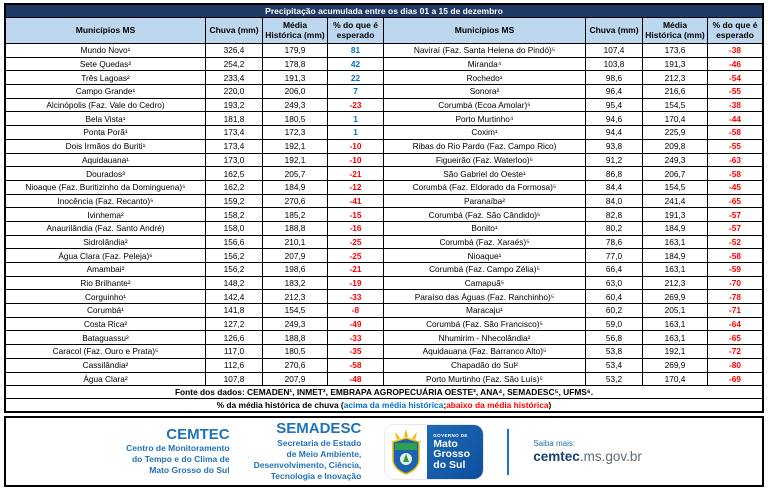 The image size is (768, 491). I want to click on percent-of-expected-cell: -63, so click(735, 160).